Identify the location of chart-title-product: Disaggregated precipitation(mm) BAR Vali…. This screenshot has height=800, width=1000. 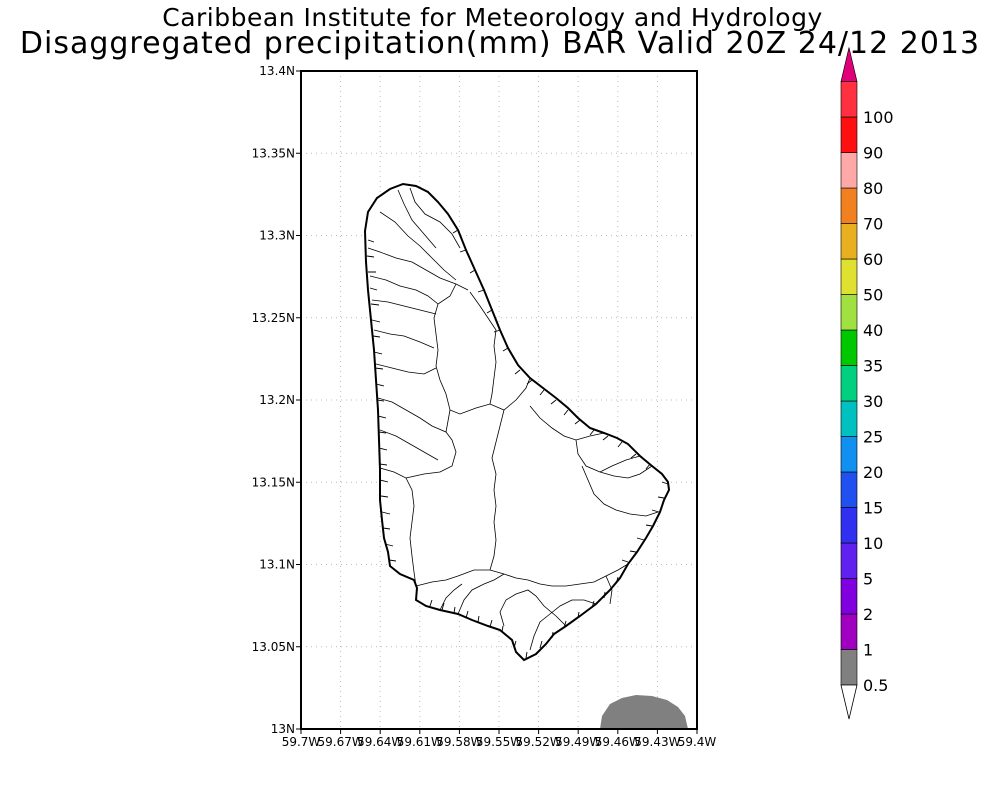
(500, 43).